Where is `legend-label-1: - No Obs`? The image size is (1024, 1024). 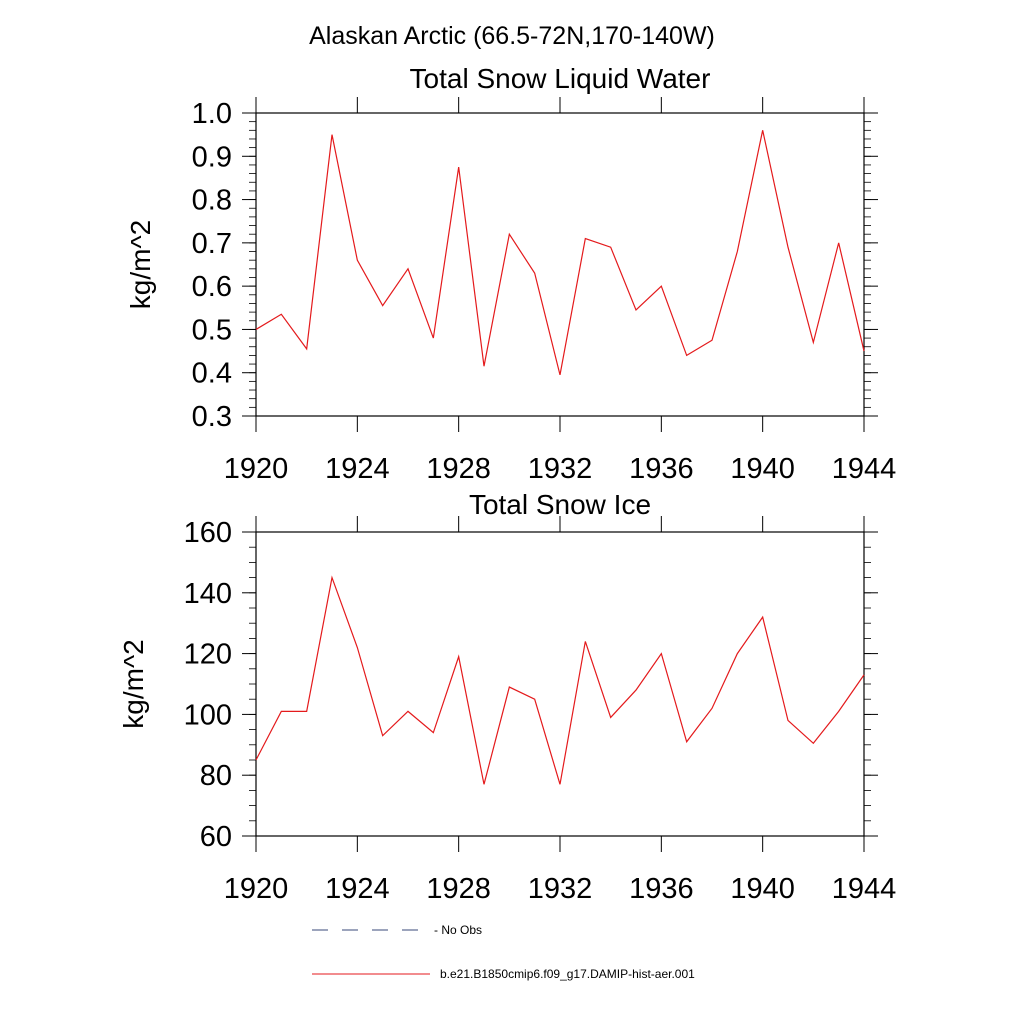
legend-label-1: - No Obs is located at coordinates (458, 930).